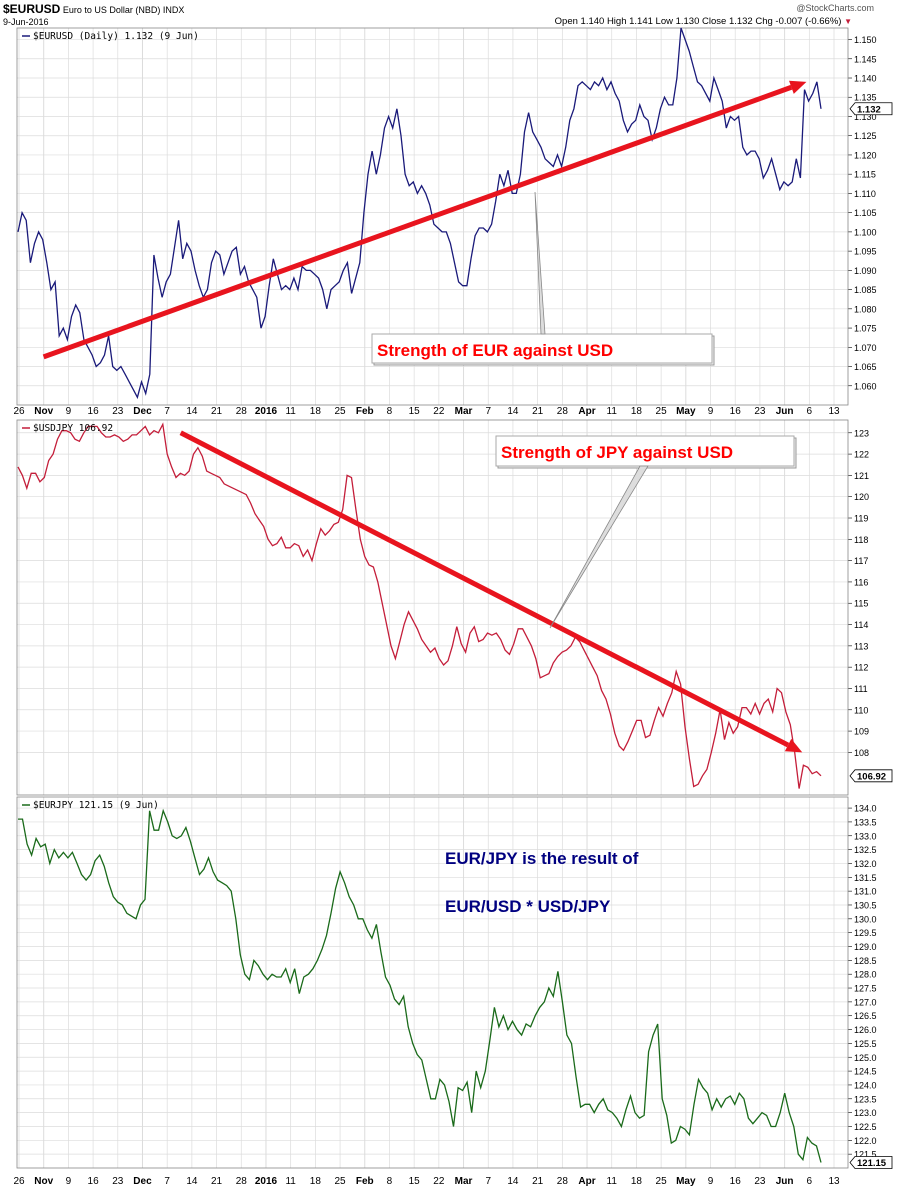  What do you see at coordinates (19, 411) in the screenshot?
I see `x-tick-label: 26` at bounding box center [19, 411].